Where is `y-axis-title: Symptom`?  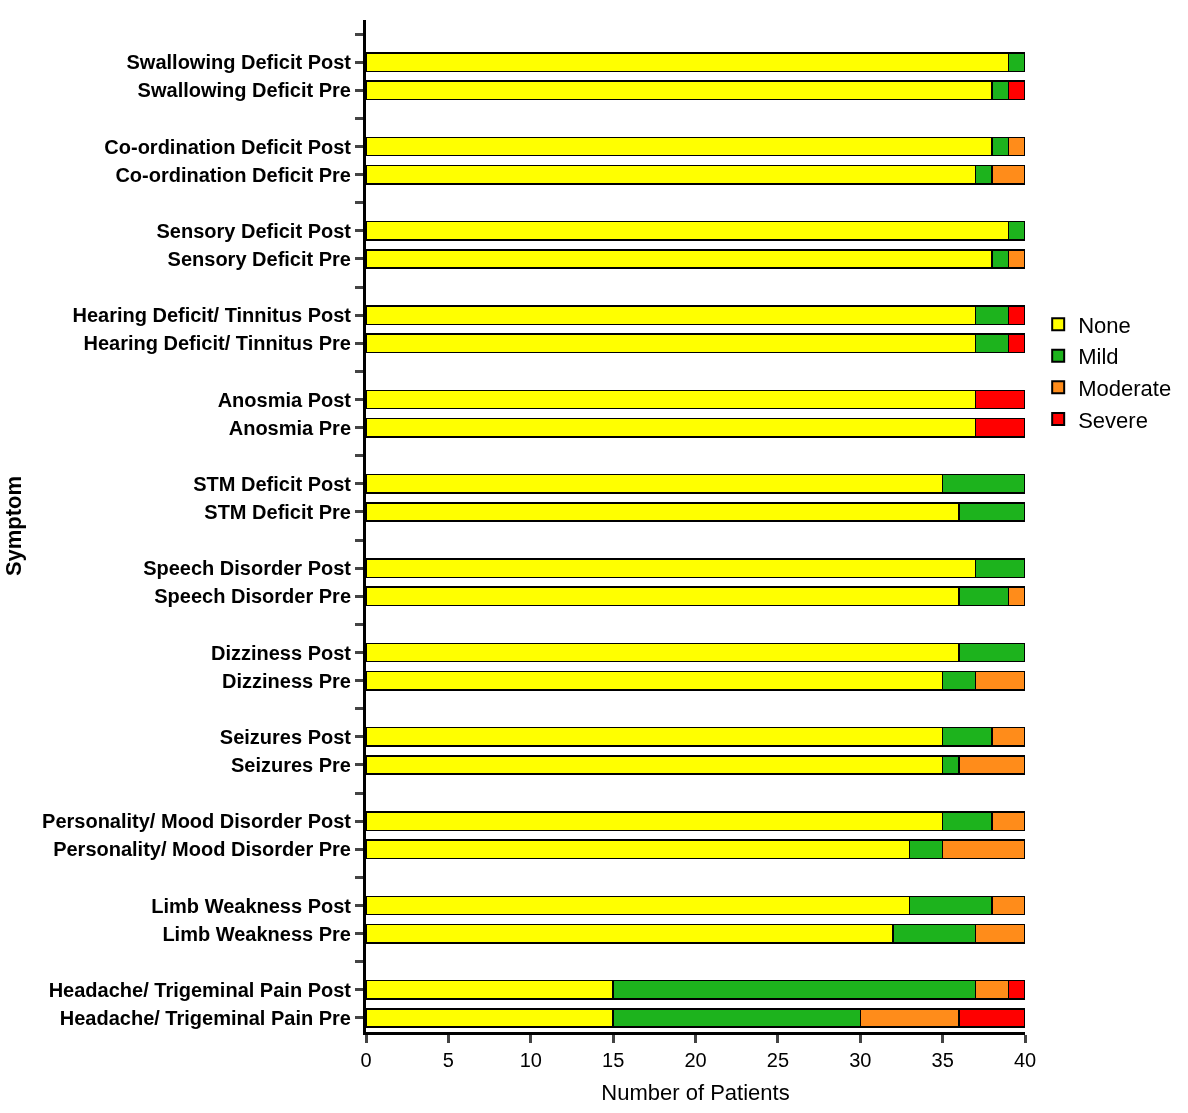
y-axis-title: Symptom is located at coordinates (13, 526).